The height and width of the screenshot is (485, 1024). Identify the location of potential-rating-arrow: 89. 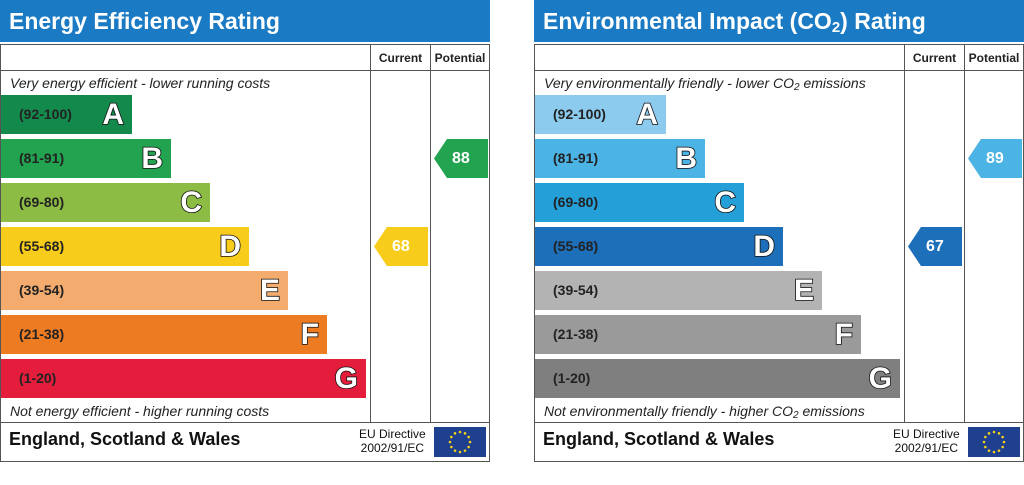
(995, 158).